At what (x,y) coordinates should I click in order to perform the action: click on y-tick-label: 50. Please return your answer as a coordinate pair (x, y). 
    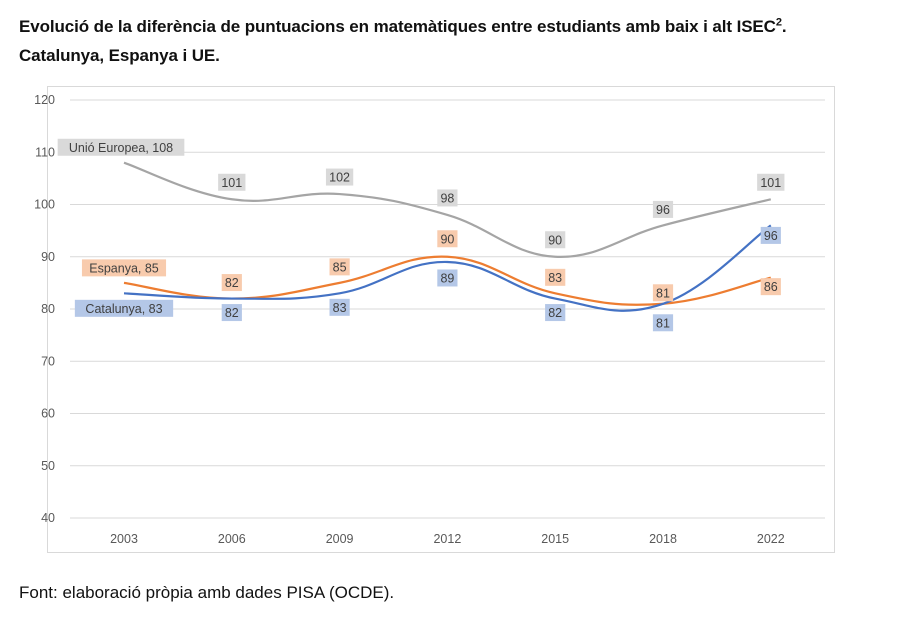
    Looking at the image, I should click on (48, 466).